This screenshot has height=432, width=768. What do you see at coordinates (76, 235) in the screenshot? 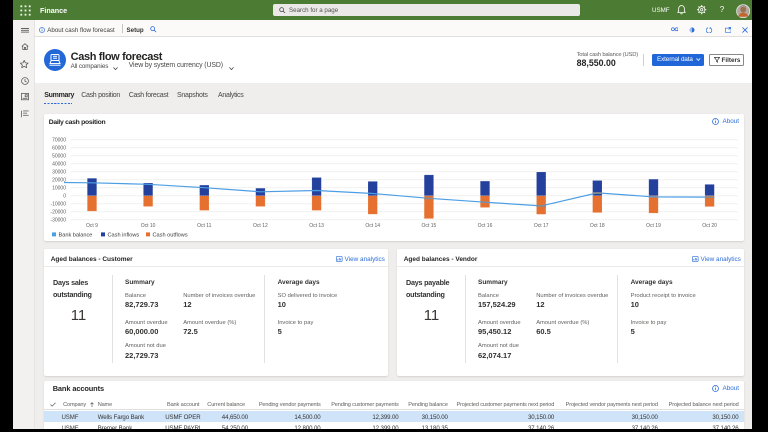
I see `svg-text: Bank balance` at bounding box center [76, 235].